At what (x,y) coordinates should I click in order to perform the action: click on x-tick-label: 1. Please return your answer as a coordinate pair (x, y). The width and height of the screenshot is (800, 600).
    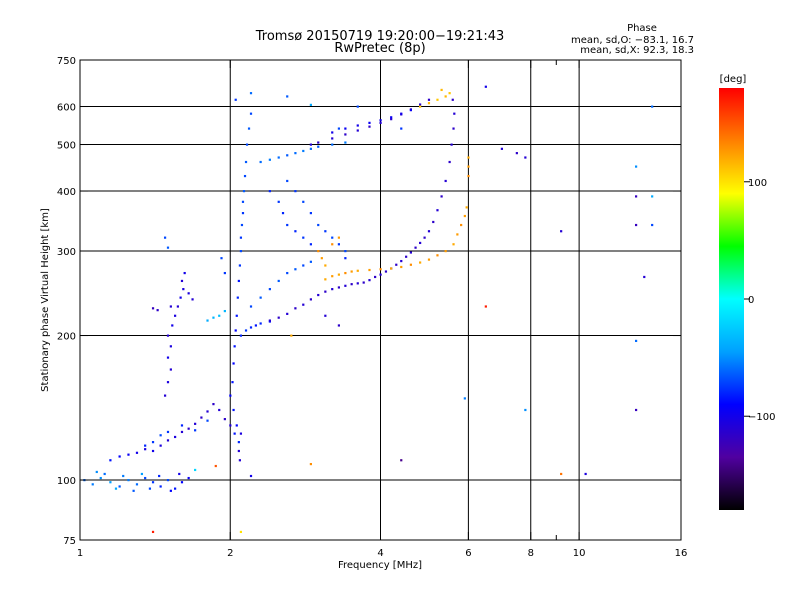
    Looking at the image, I should click on (80, 553).